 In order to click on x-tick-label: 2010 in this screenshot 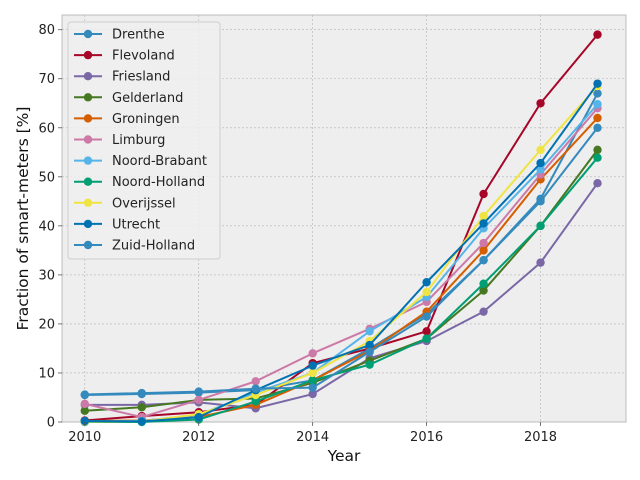, I will do `click(84, 437)`.